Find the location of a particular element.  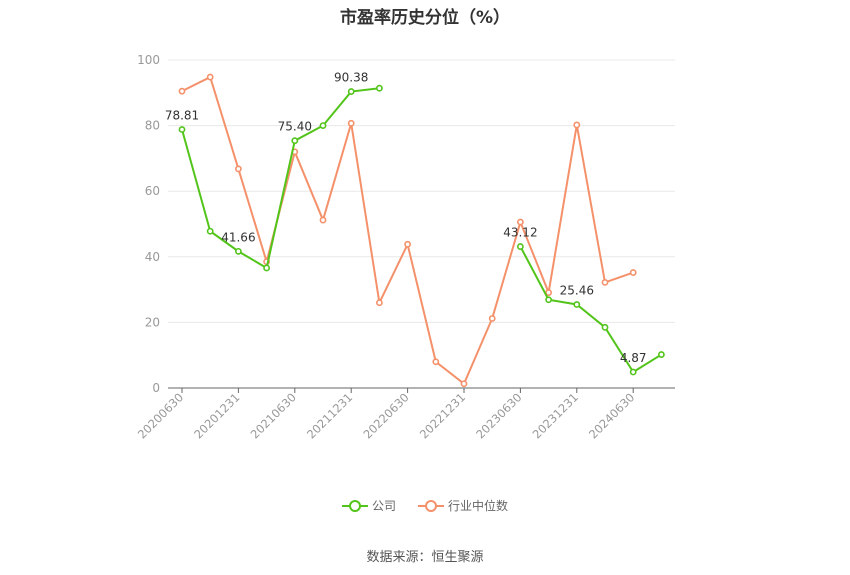

legend-item-industry: 行业中位数 is located at coordinates (463, 505).